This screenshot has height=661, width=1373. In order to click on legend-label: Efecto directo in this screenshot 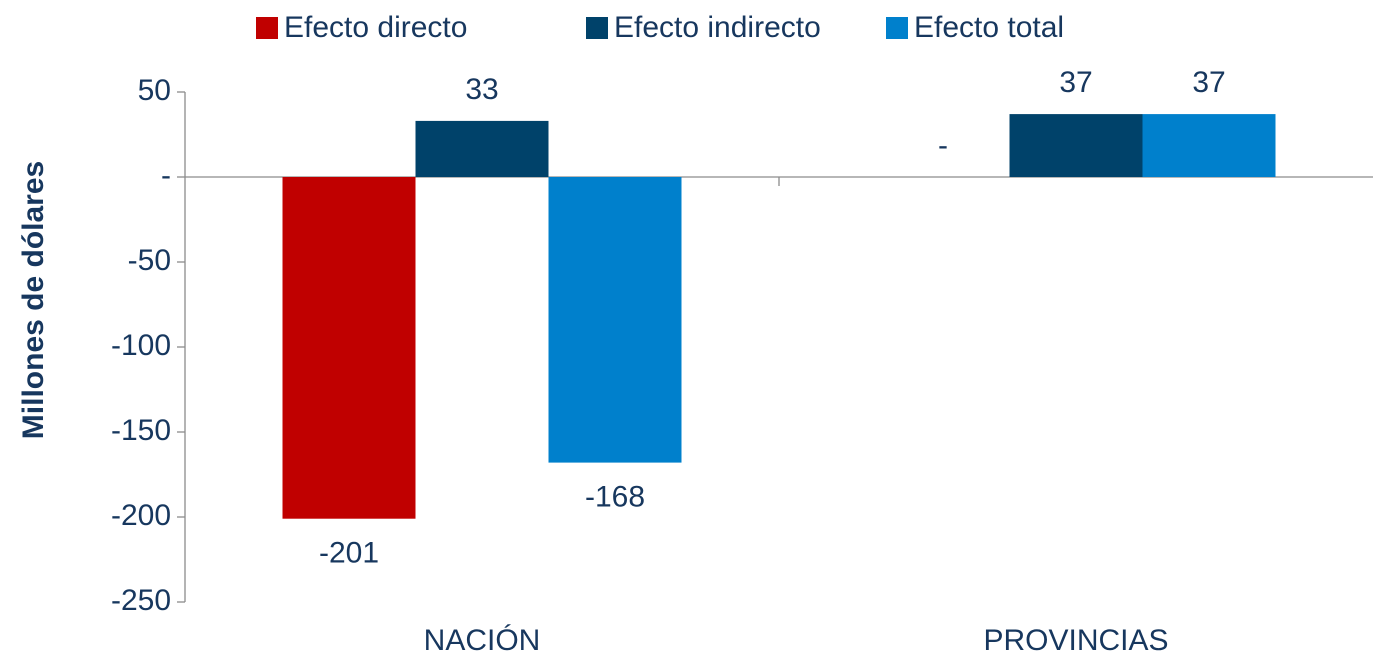, I will do `click(375, 27)`.